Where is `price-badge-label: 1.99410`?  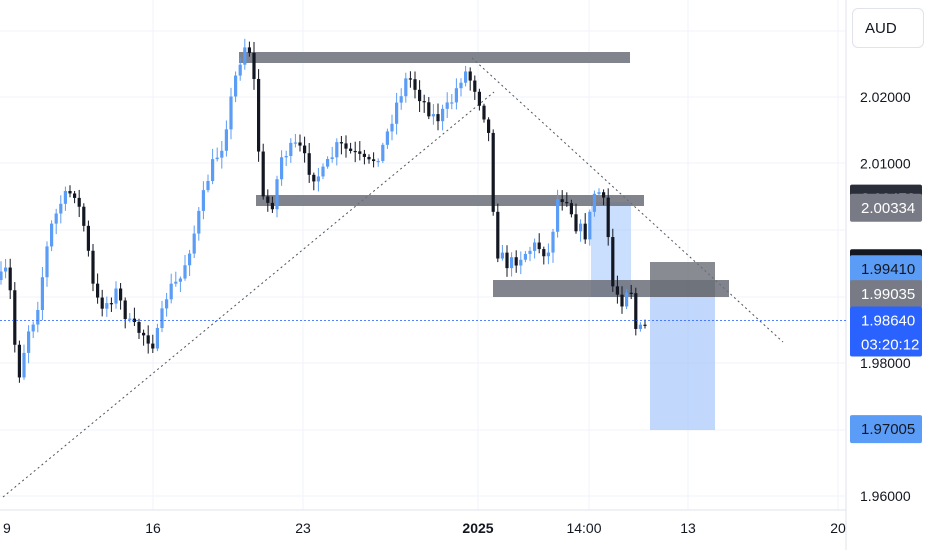 price-badge-label: 1.99410 is located at coordinates (888, 269).